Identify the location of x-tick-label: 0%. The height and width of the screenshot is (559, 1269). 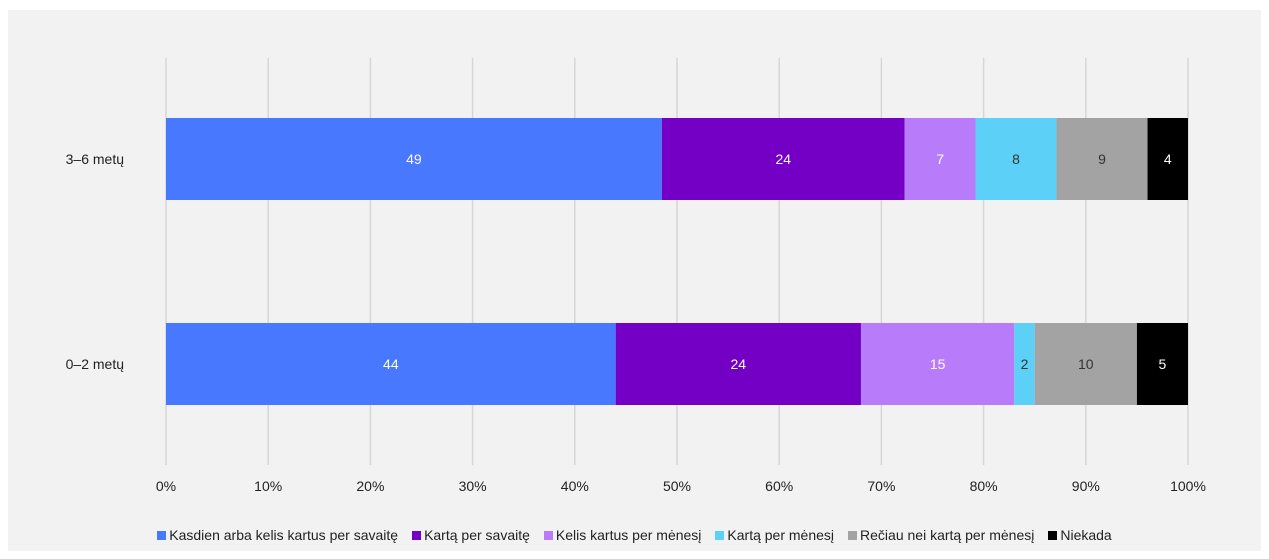
(166, 486).